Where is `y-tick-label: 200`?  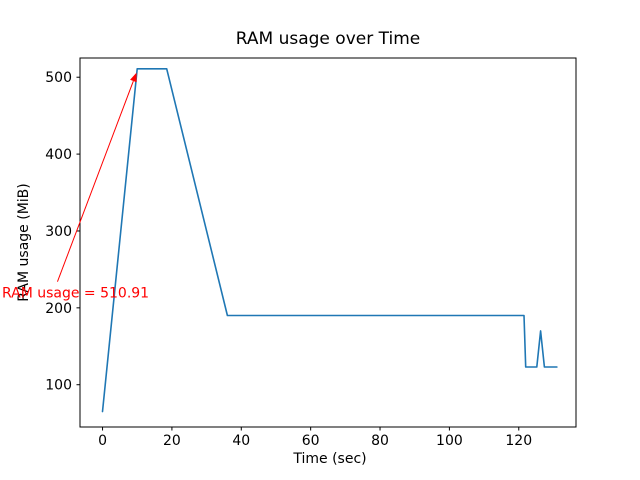 y-tick-label: 200 is located at coordinates (58, 309).